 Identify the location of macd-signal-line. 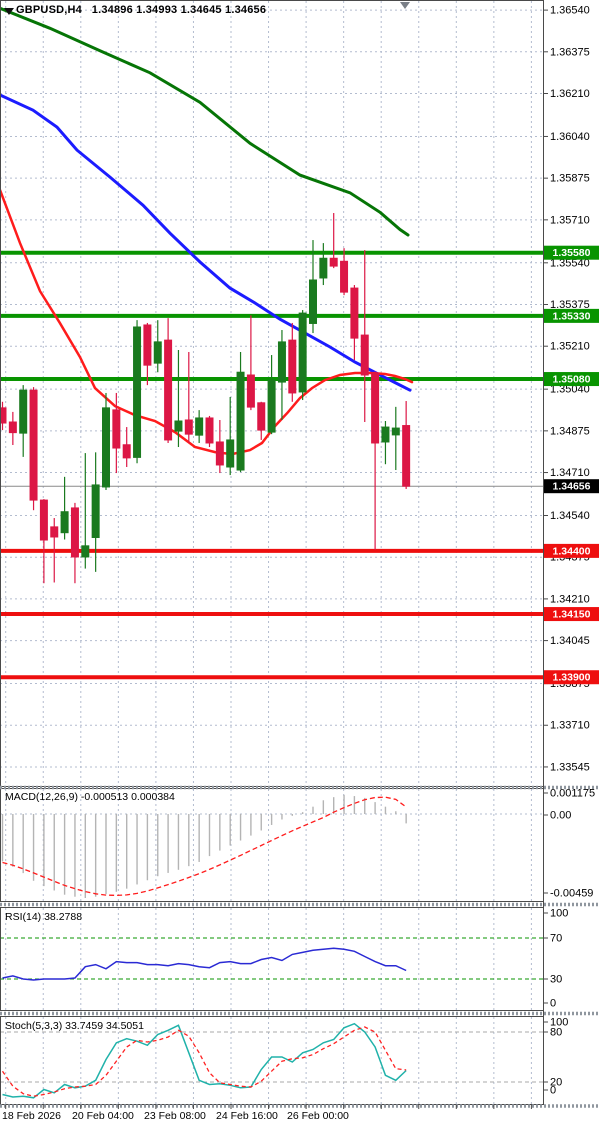
(204, 846).